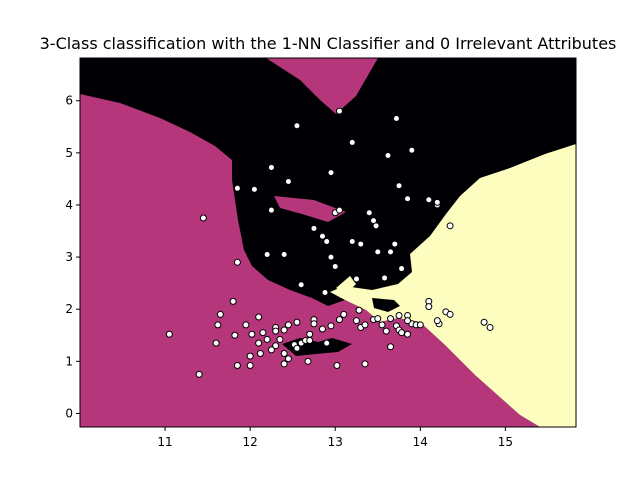  Describe the element at coordinates (69, 205) in the screenshot. I see `y-tick-label: 4` at that location.